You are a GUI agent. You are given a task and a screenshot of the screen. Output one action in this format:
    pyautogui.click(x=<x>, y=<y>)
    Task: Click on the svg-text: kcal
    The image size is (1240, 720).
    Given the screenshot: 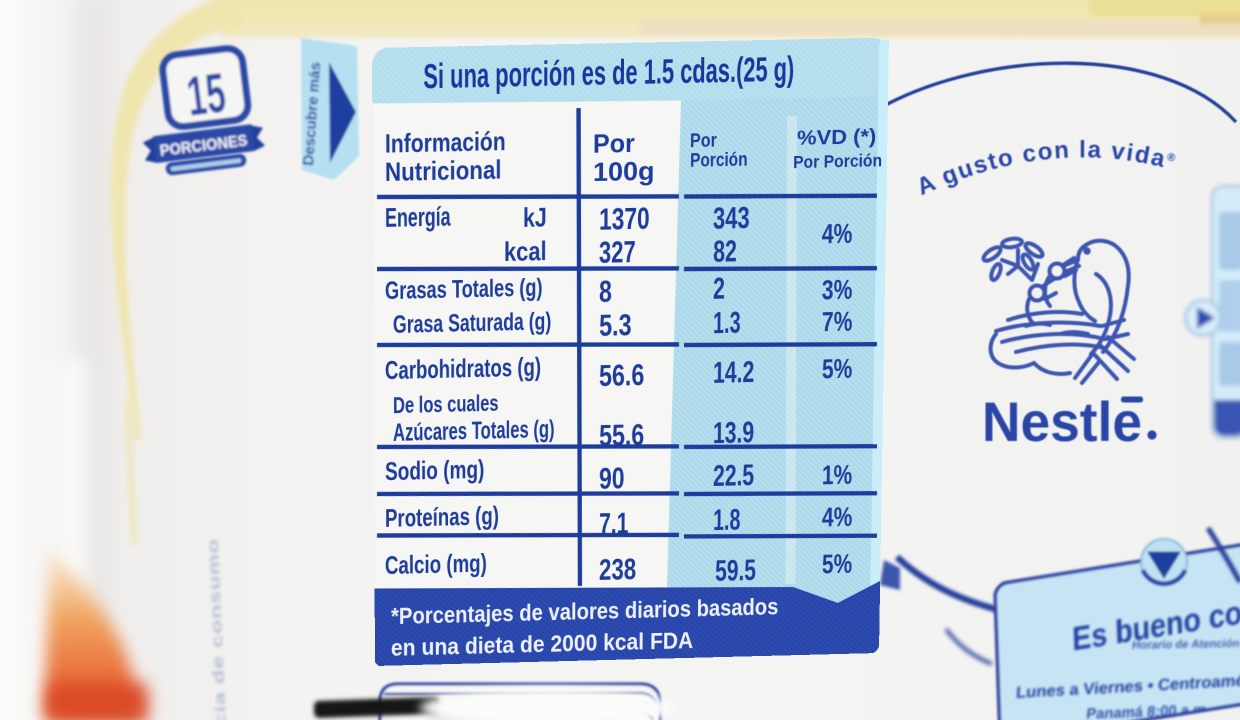 What is the action you would take?
    pyautogui.click(x=525, y=251)
    